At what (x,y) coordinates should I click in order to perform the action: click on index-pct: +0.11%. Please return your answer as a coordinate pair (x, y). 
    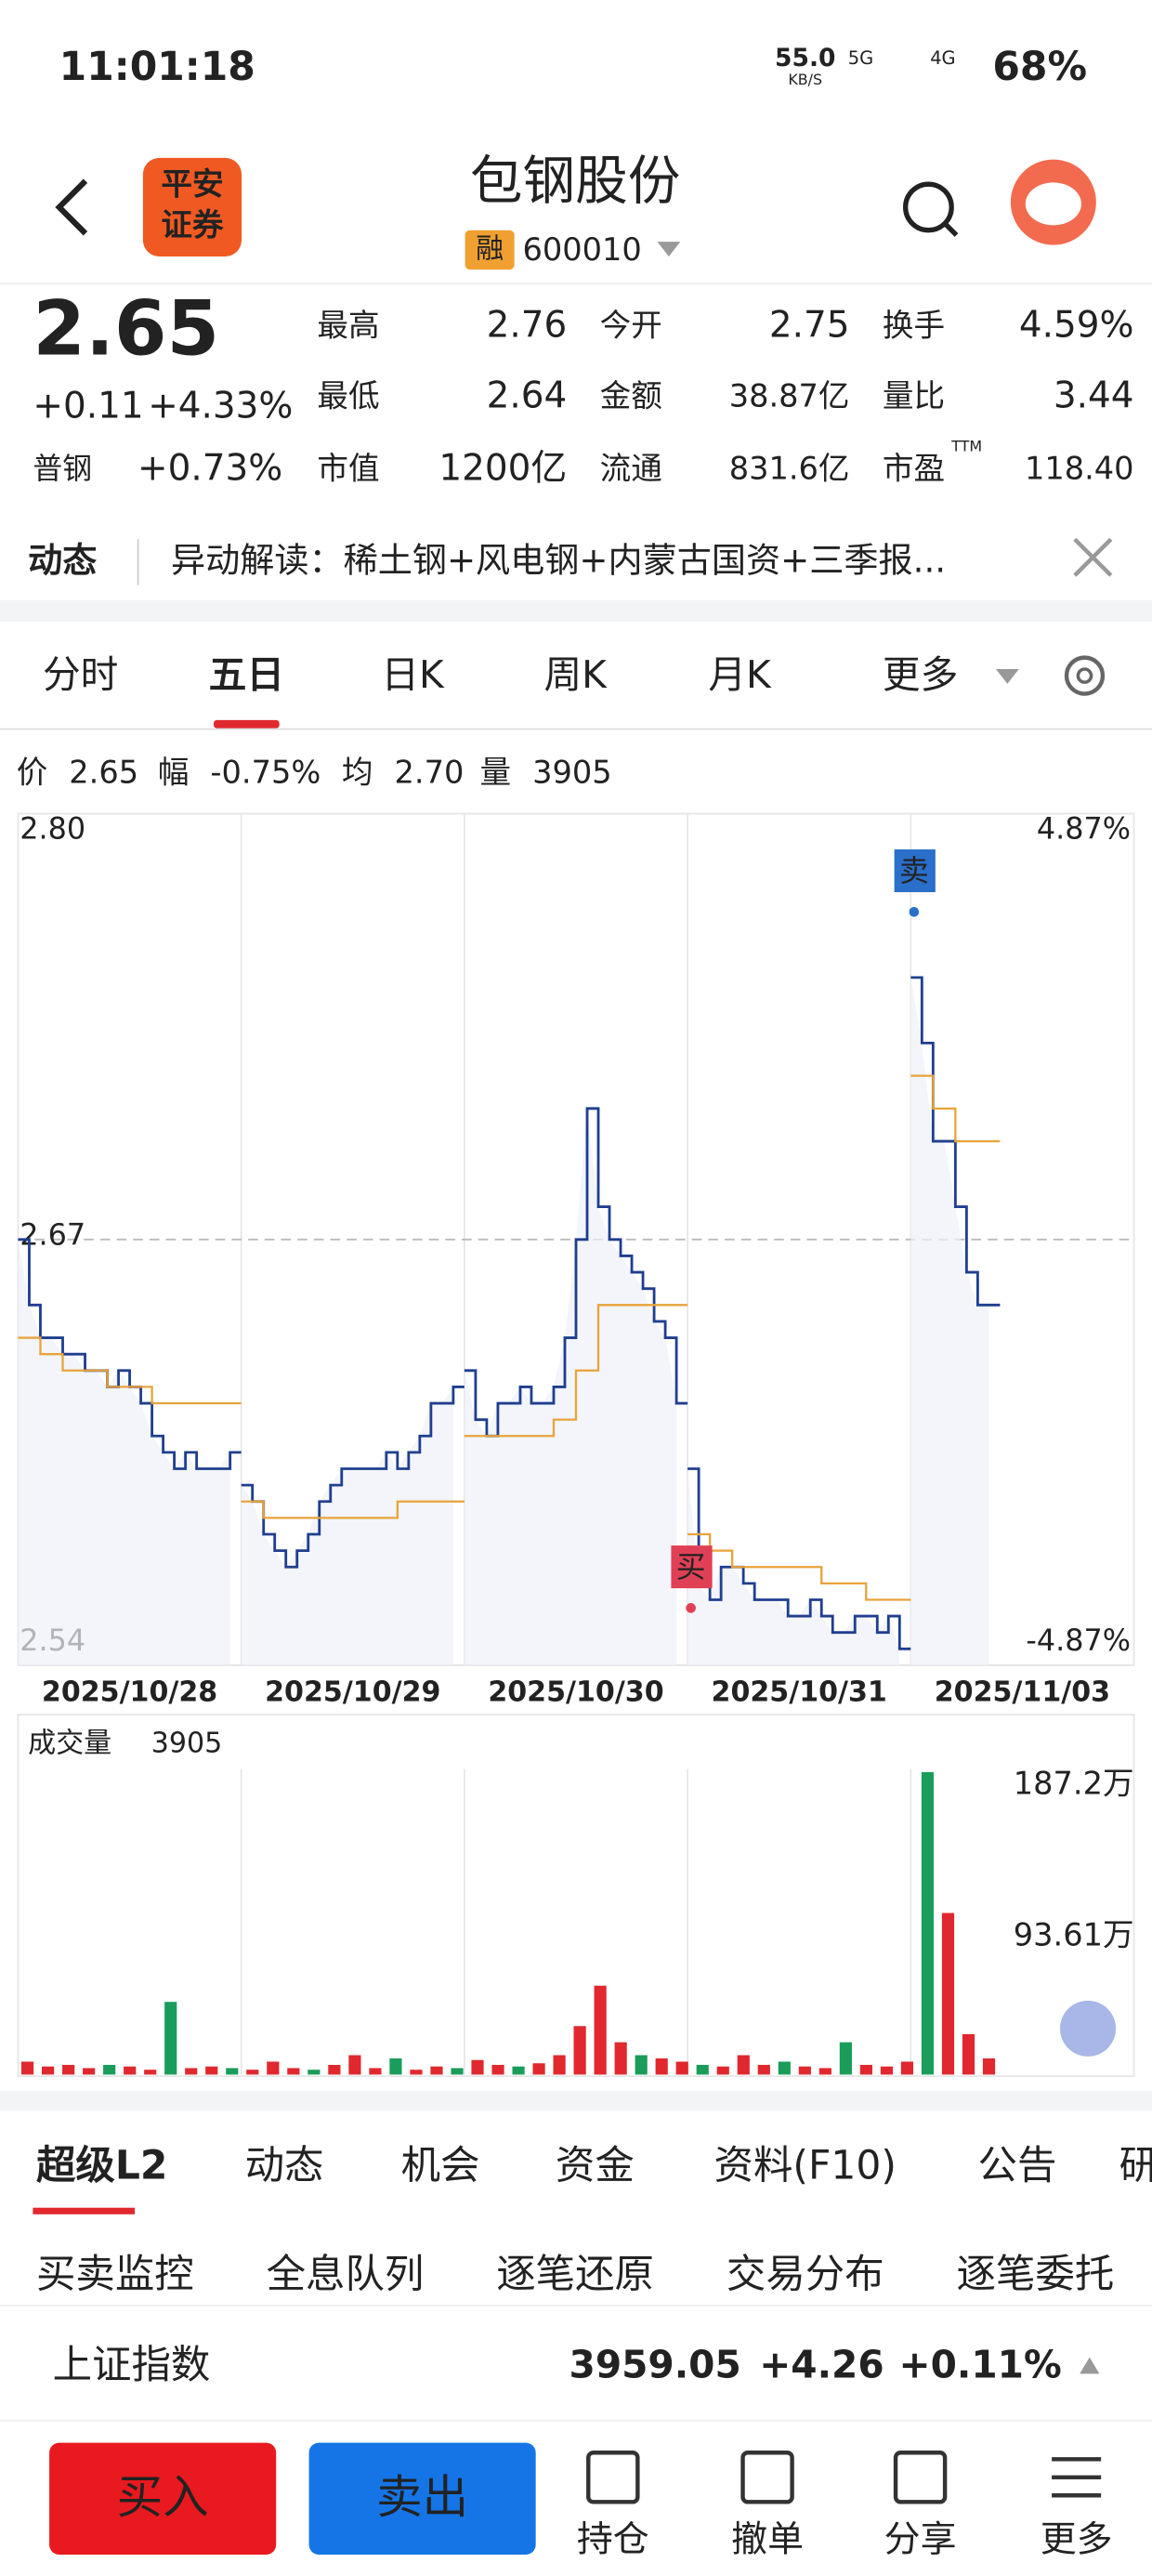
    Looking at the image, I should click on (980, 2364).